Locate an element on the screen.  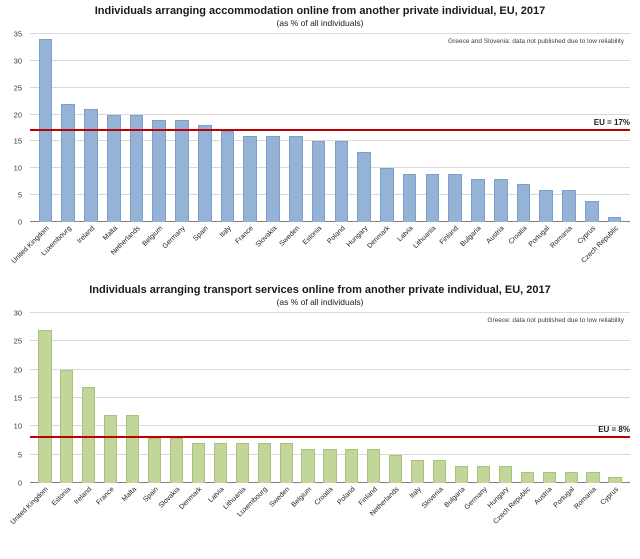
bar-italy is located at coordinates (418, 471).